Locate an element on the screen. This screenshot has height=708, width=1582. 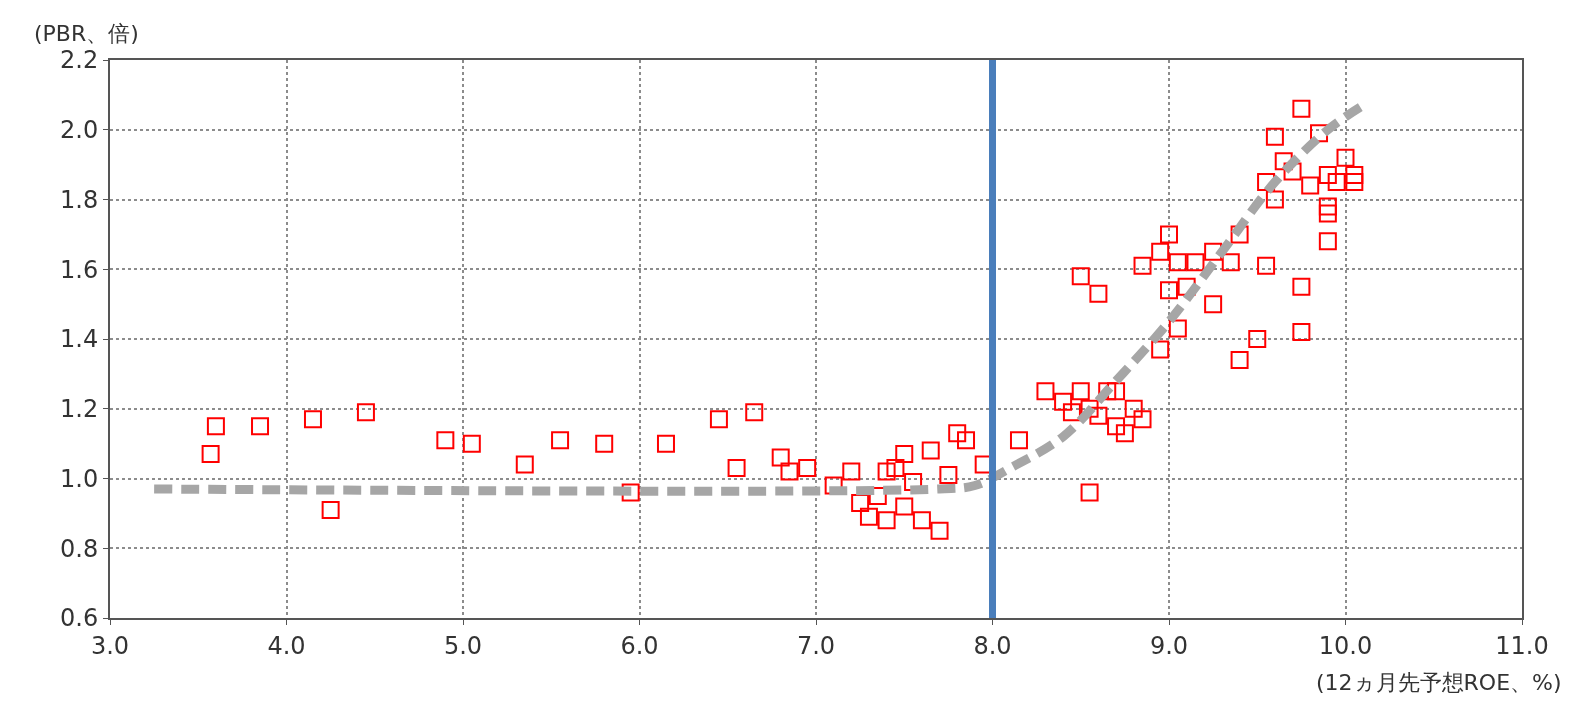
y-tick-label: 1.8 is located at coordinates (79, 199).